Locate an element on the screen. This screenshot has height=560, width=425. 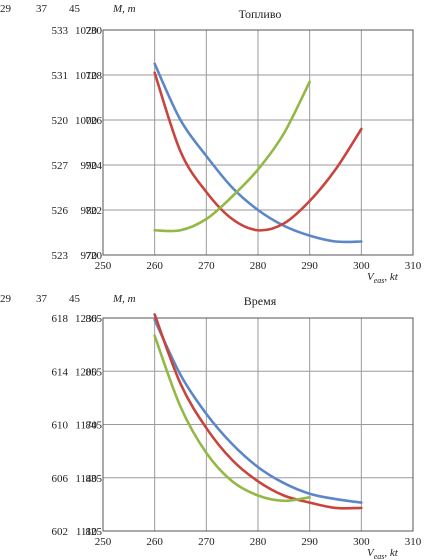
extra-axis-29-tick-label: 520 is located at coordinates (60, 121).